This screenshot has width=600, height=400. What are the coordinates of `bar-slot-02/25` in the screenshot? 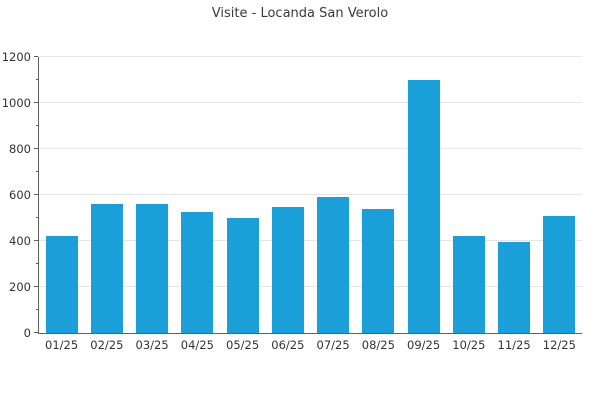 It's located at (106, 195).